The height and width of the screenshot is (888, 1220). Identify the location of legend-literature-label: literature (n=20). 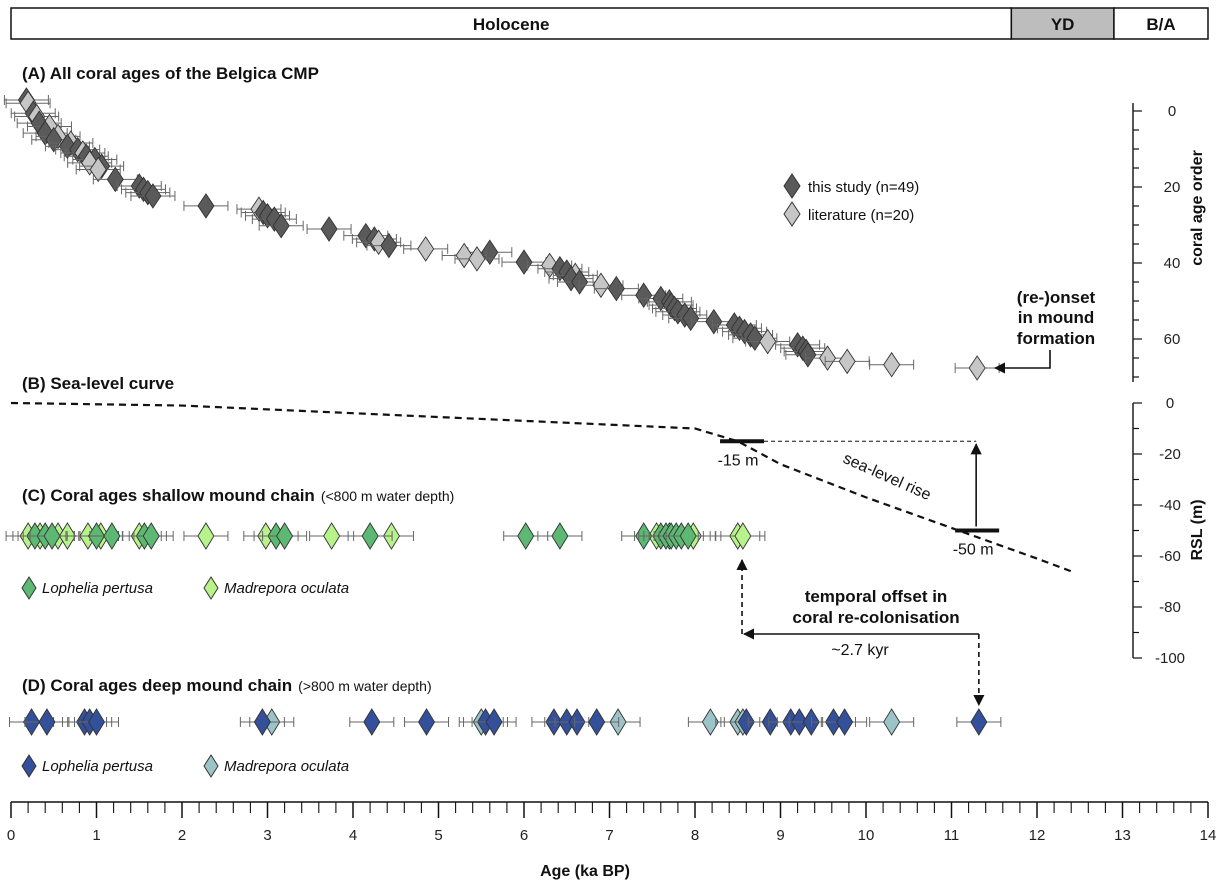
(861, 215).